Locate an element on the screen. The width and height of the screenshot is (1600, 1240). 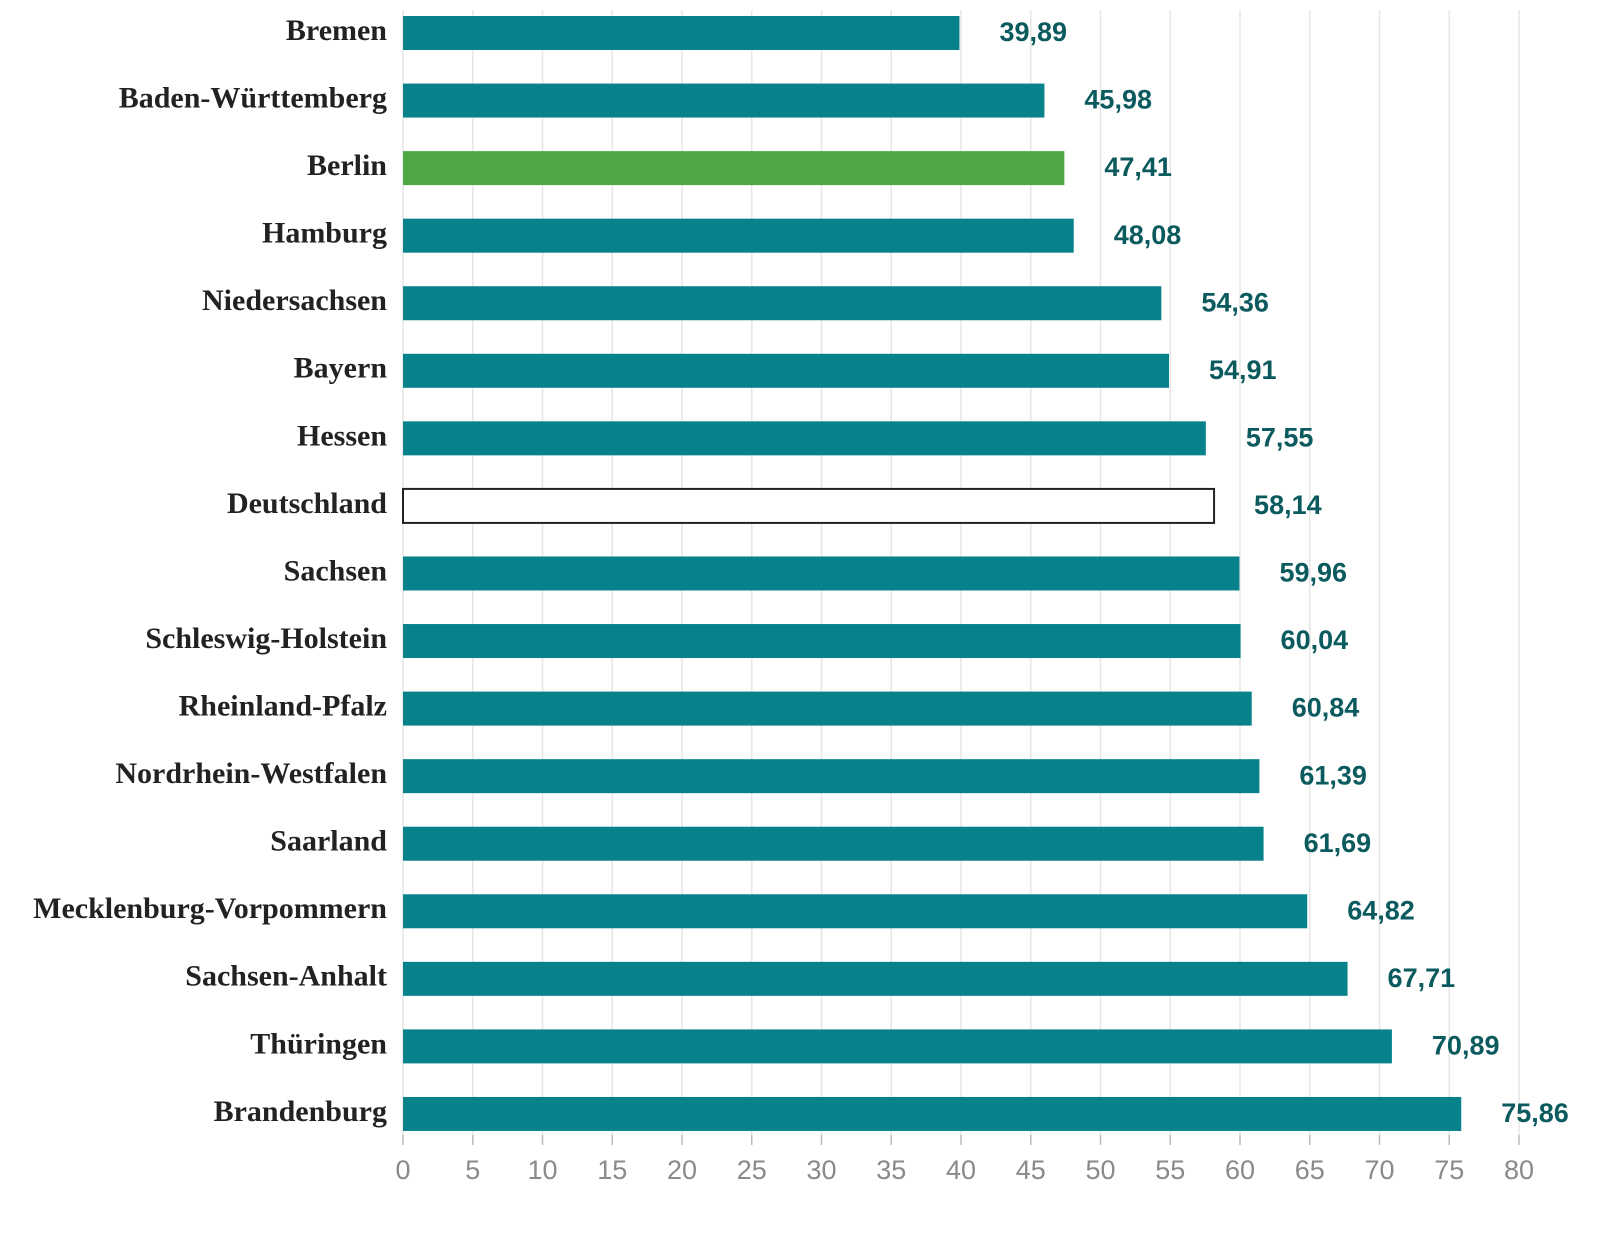
y-tick-label: Nordrhein-Westfalen is located at coordinates (251, 773).